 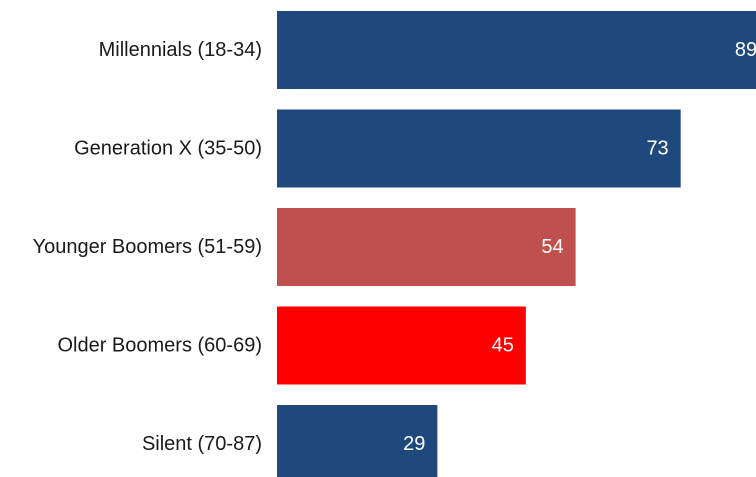 I want to click on value-label-millennials-18-34: 89, so click(x=745, y=50).